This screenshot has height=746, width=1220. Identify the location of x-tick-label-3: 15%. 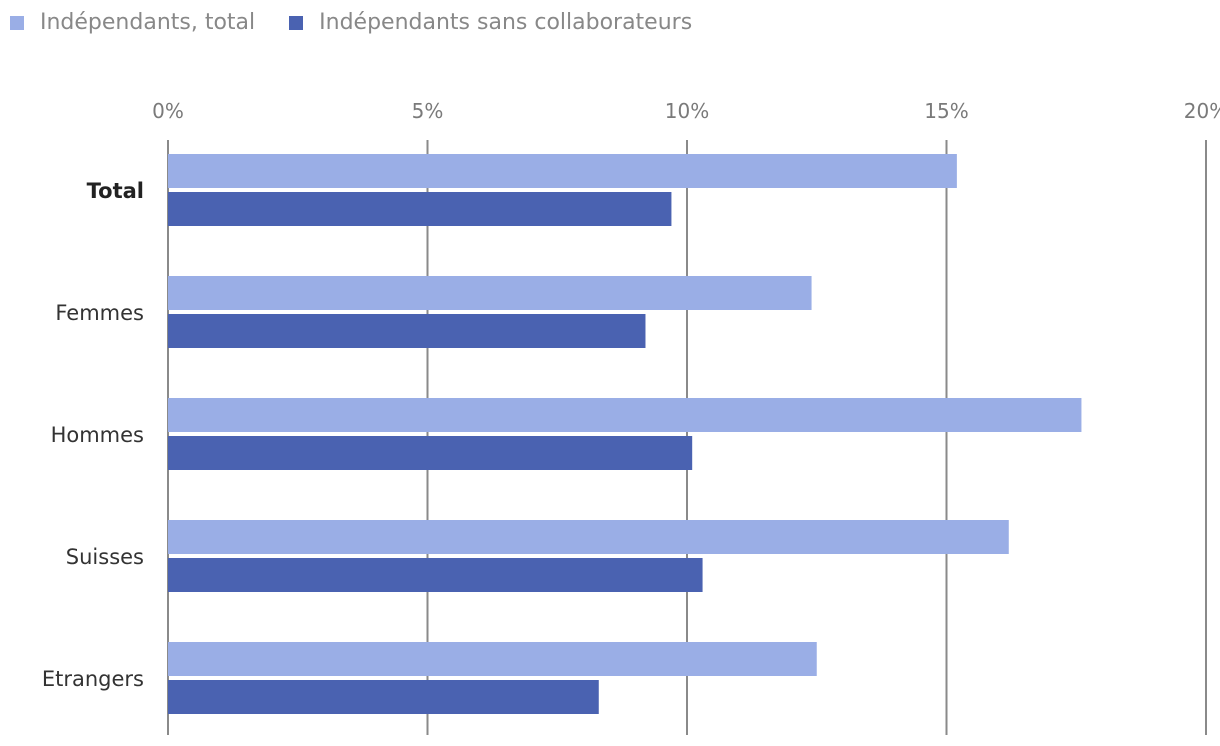
(946, 111).